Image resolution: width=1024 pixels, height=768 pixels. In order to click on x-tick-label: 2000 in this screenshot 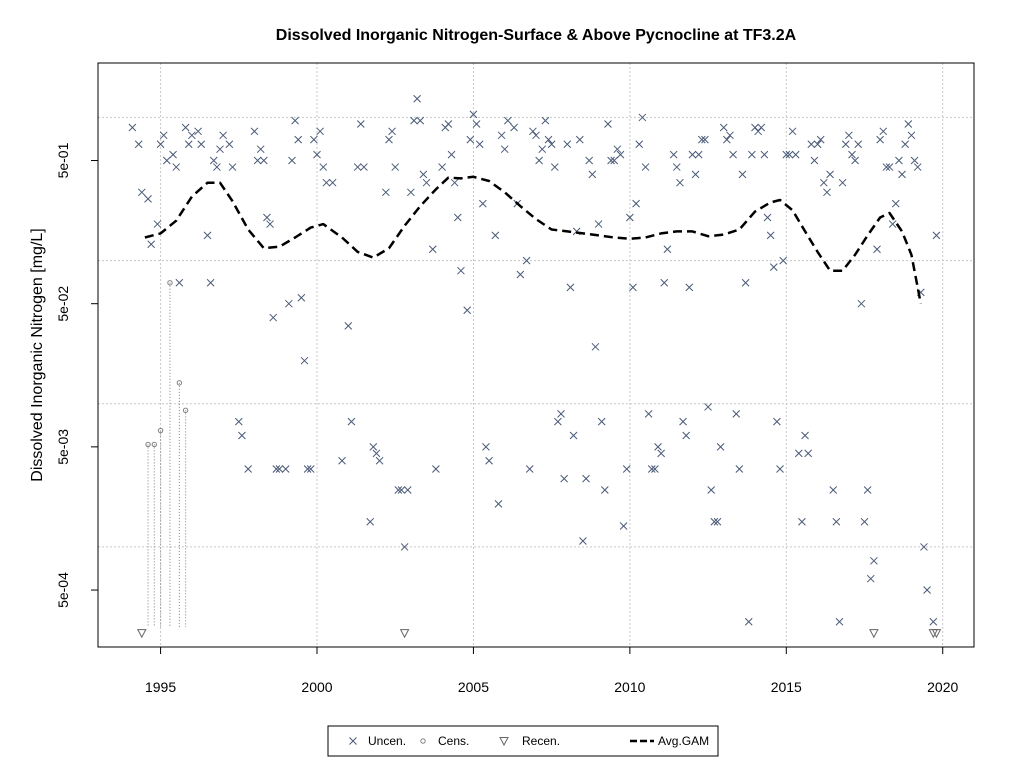, I will do `click(316, 687)`.